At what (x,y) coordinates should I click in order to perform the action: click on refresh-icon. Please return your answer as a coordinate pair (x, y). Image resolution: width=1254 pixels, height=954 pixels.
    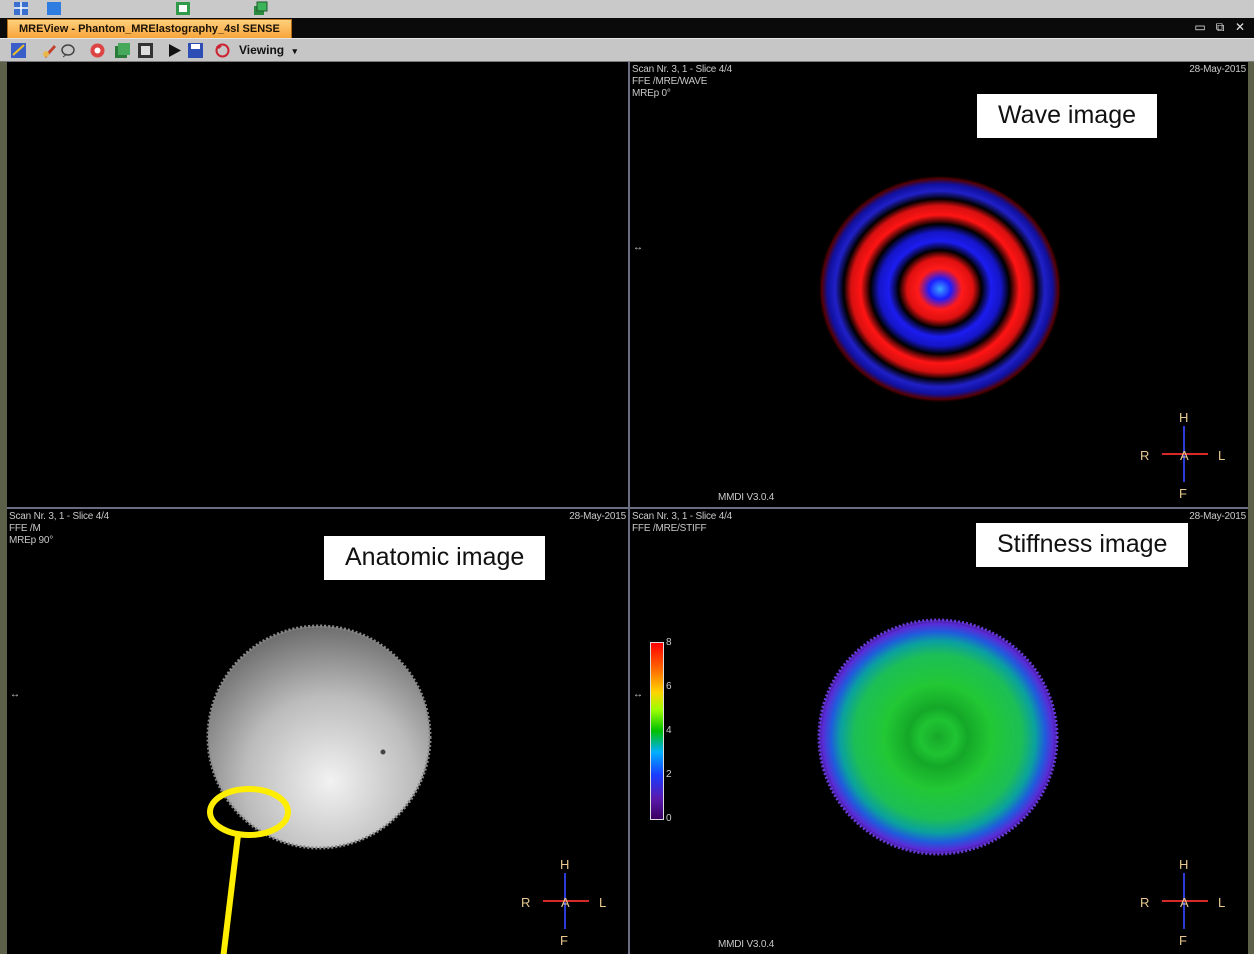
    Looking at the image, I should click on (222, 50).